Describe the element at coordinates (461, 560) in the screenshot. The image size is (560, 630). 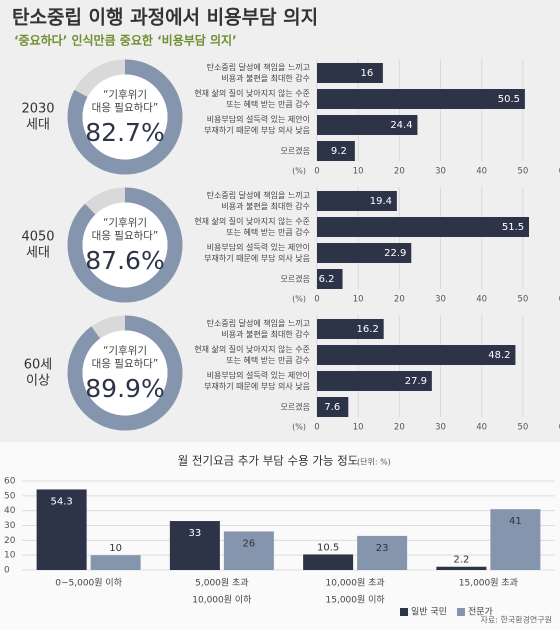
I see `bar-value: 2.2` at that location.